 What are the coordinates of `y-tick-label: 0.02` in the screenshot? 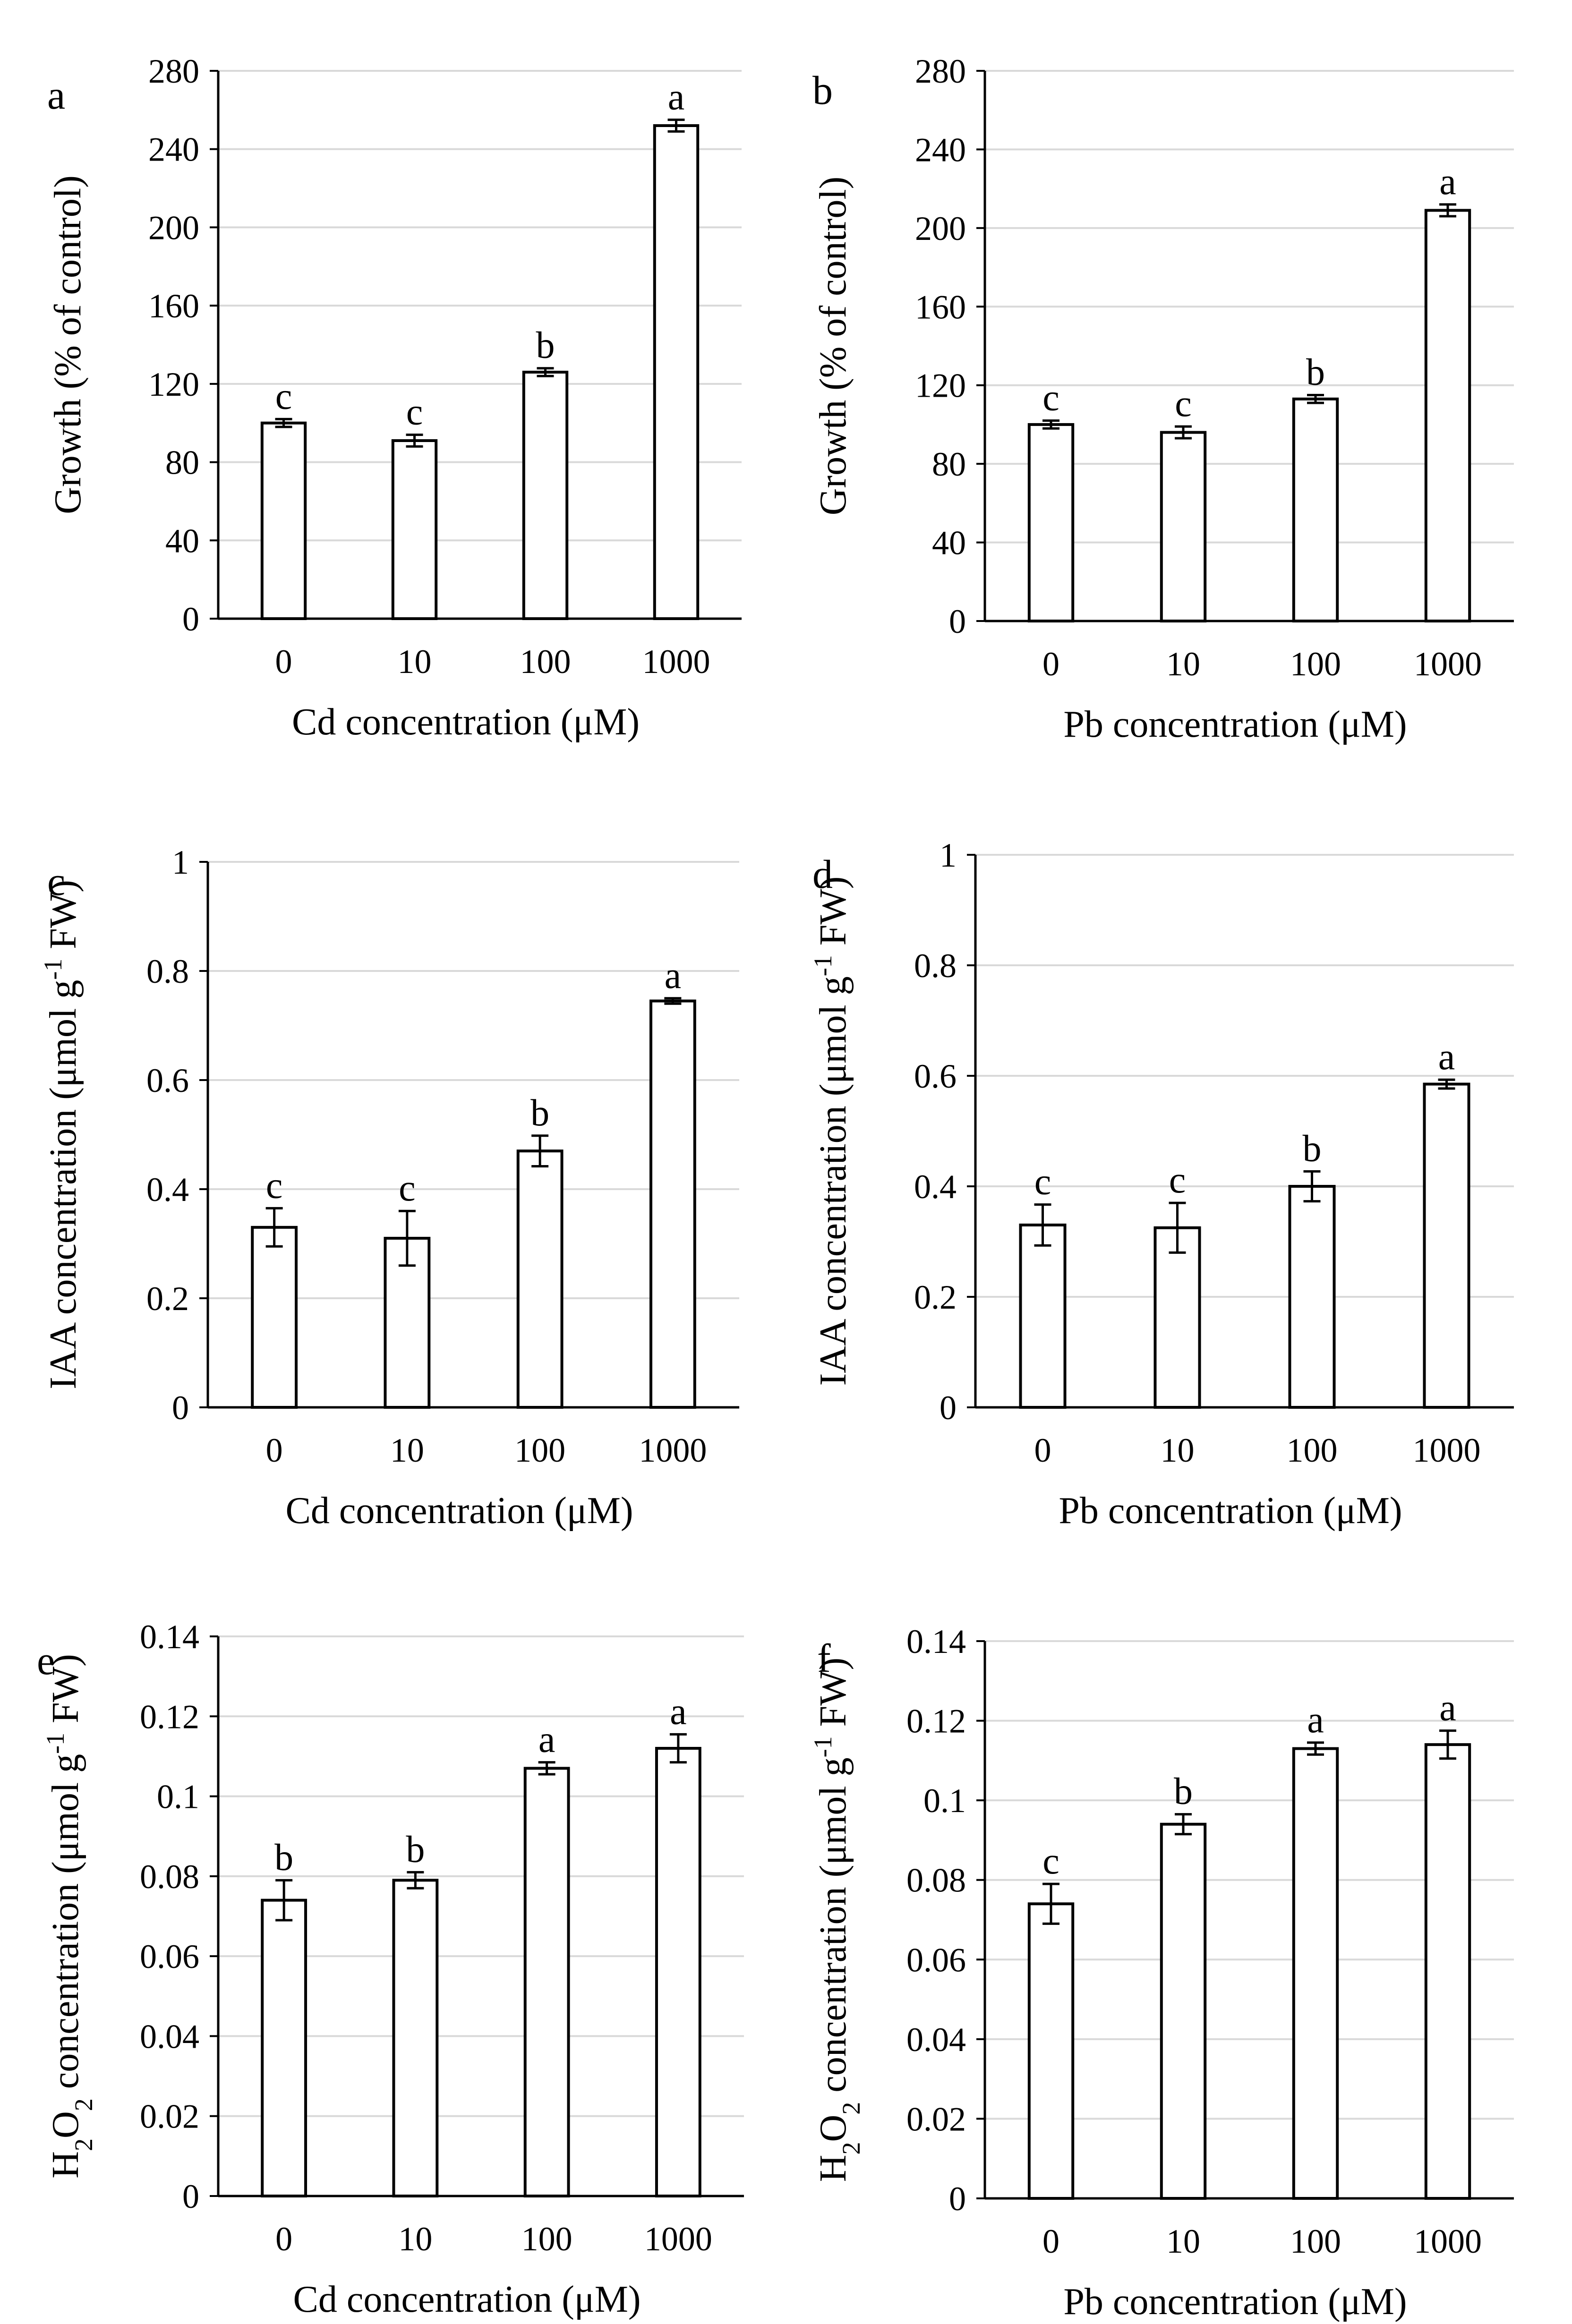 It's located at (936, 2119).